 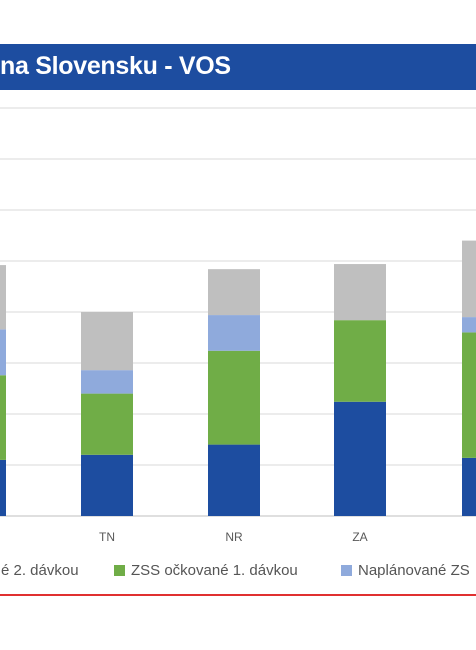 I want to click on legend-label: ZSS očkované 1. dávkou, so click(x=214, y=570).